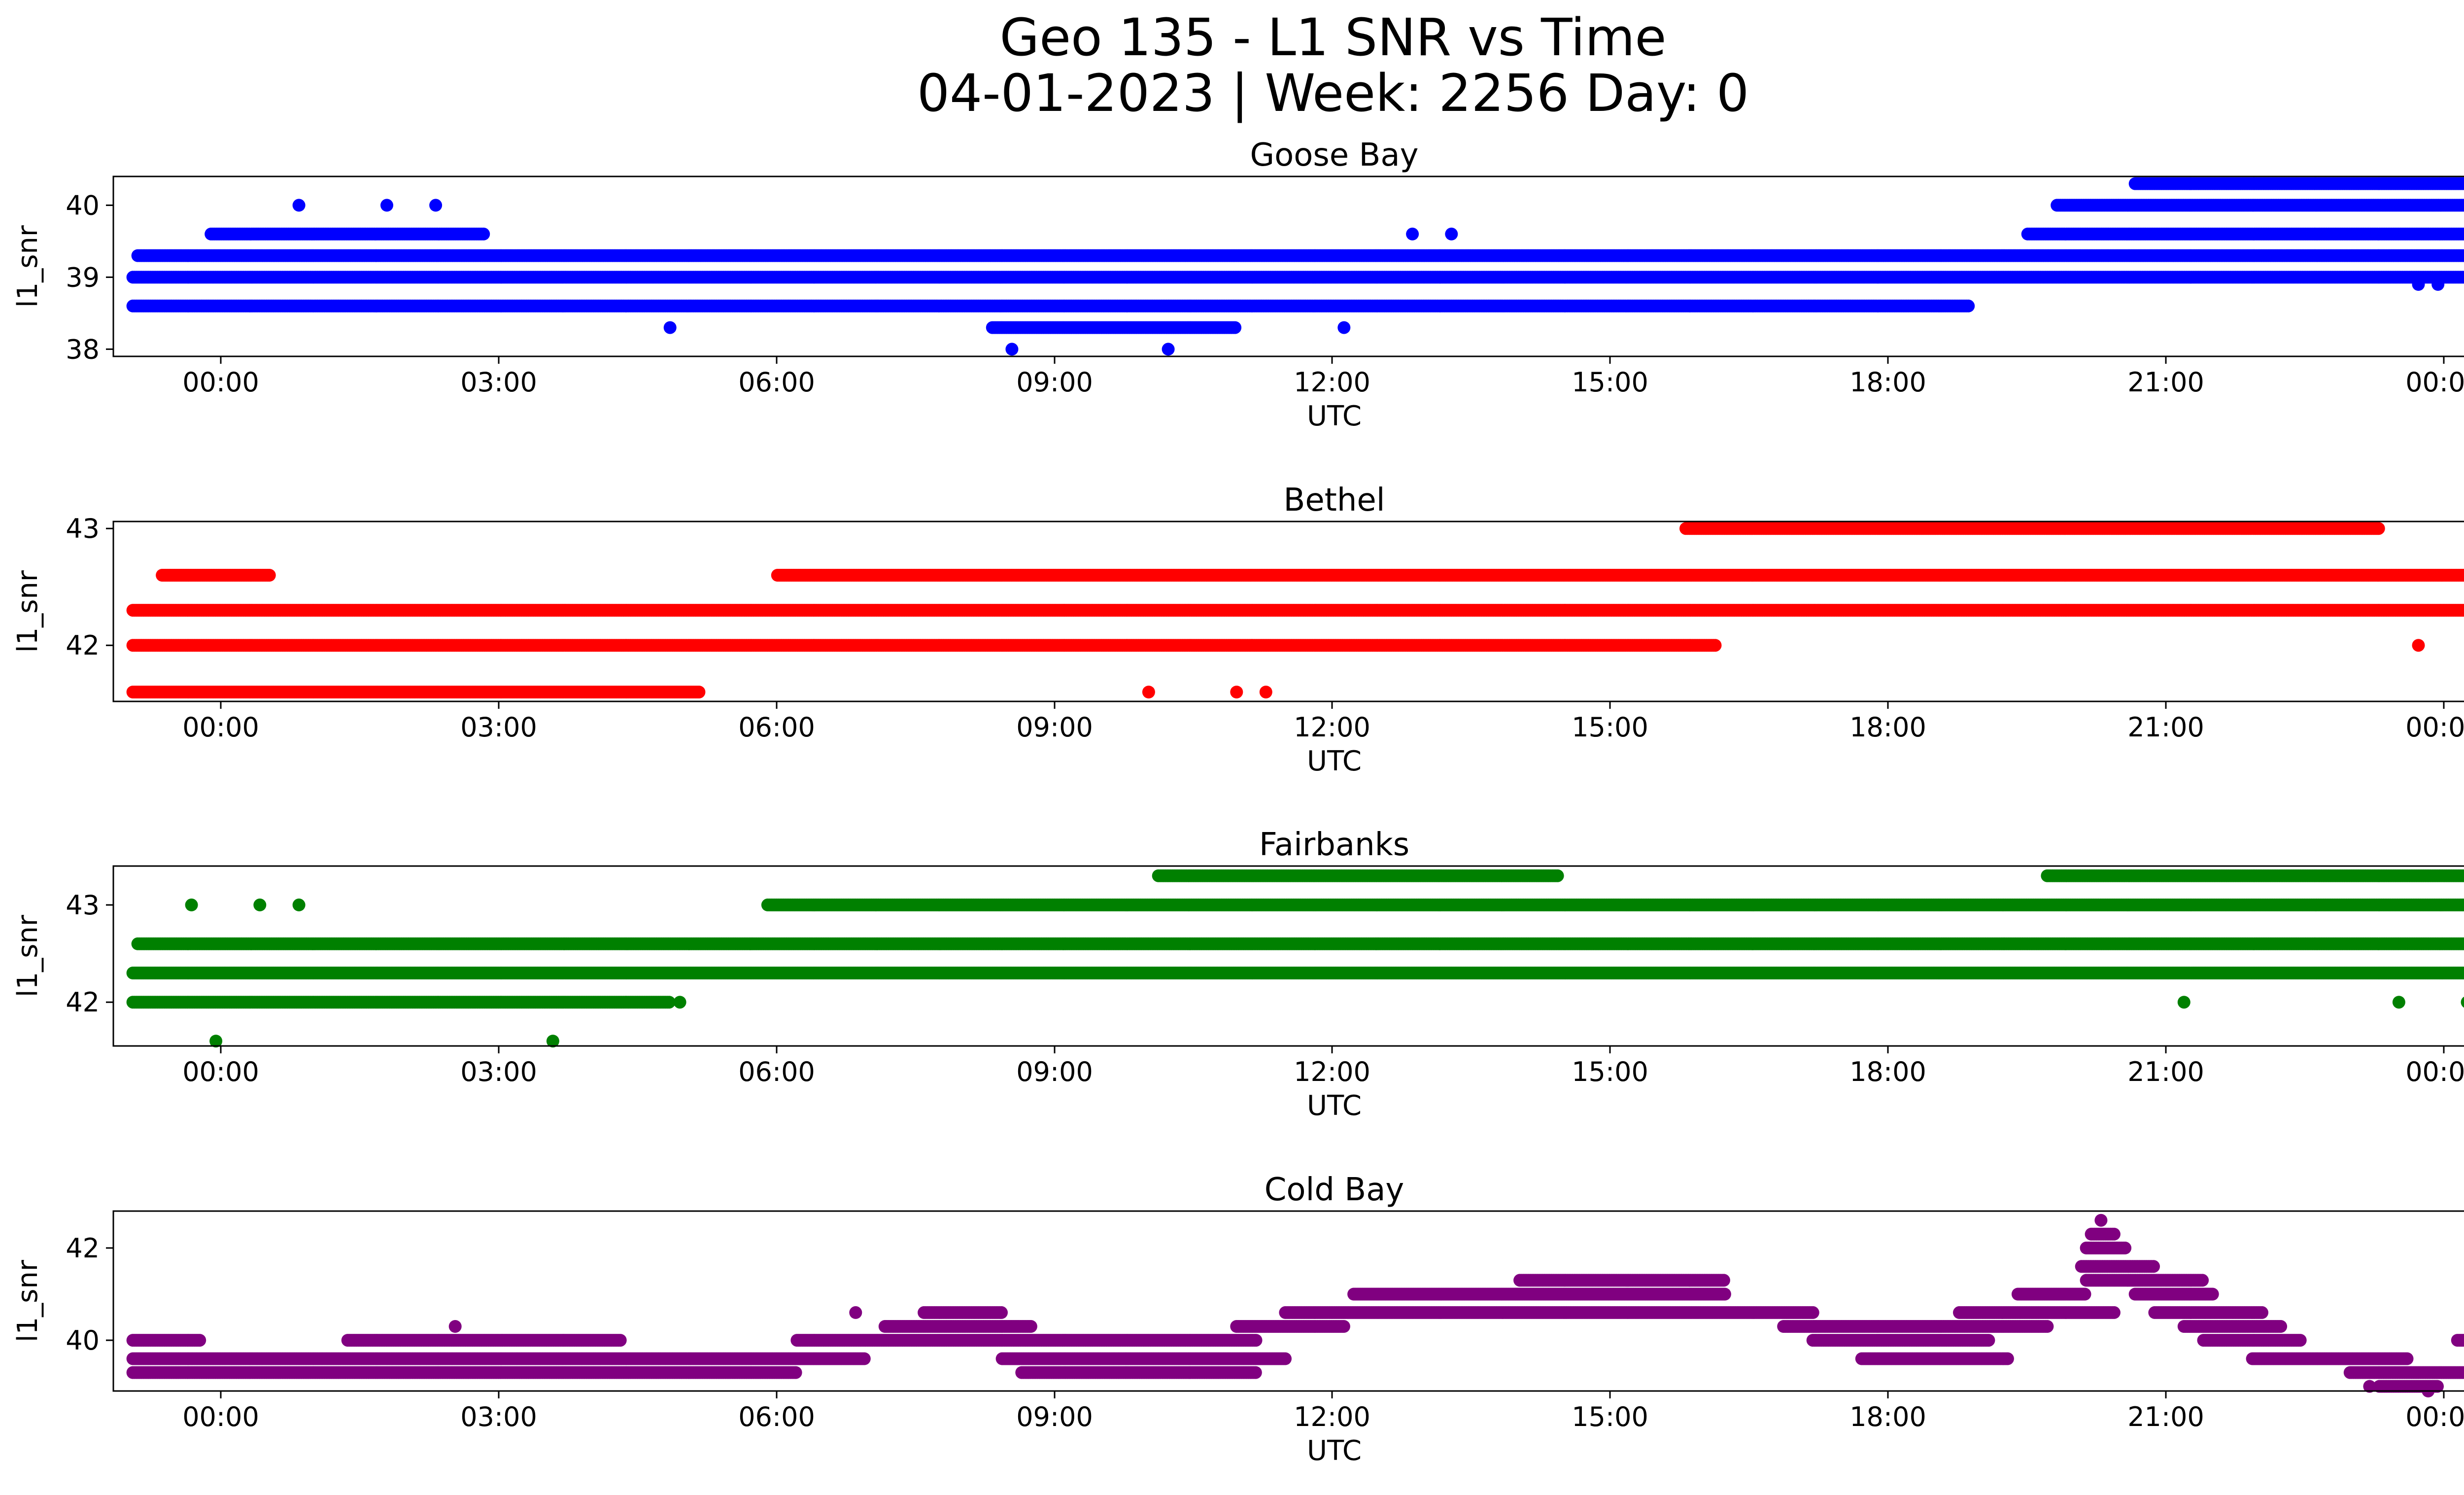  Describe the element at coordinates (1610, 382) in the screenshot. I see `x-tick-label: 15:00` at that location.